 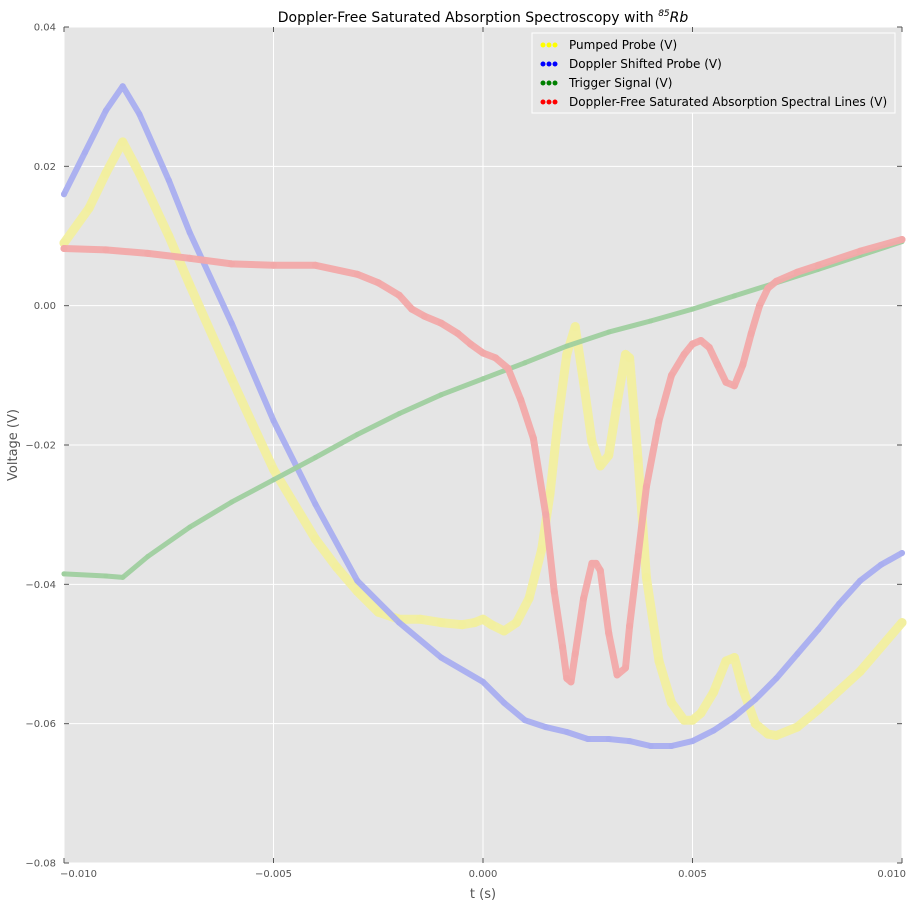 What do you see at coordinates (483, 894) in the screenshot?
I see `x-axis-label: t (s)` at bounding box center [483, 894].